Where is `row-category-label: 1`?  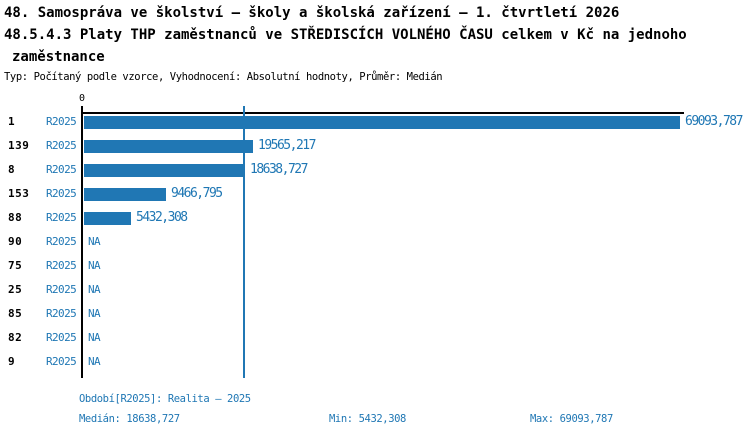
row-category-label: 1 is located at coordinates (12, 121).